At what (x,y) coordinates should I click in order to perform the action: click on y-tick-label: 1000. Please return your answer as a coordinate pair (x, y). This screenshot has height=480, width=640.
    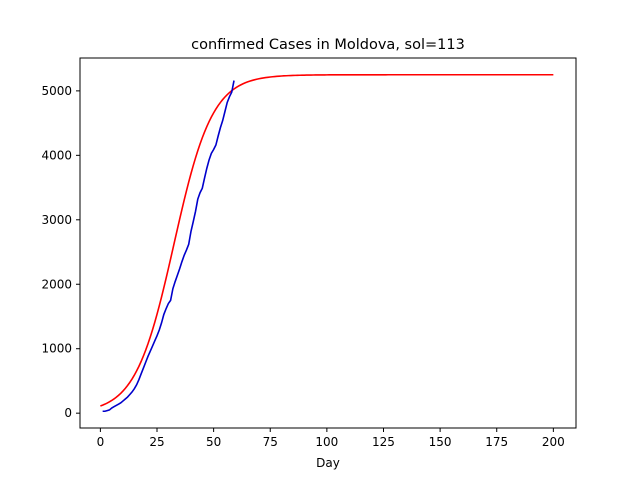
    Looking at the image, I should click on (56, 349).